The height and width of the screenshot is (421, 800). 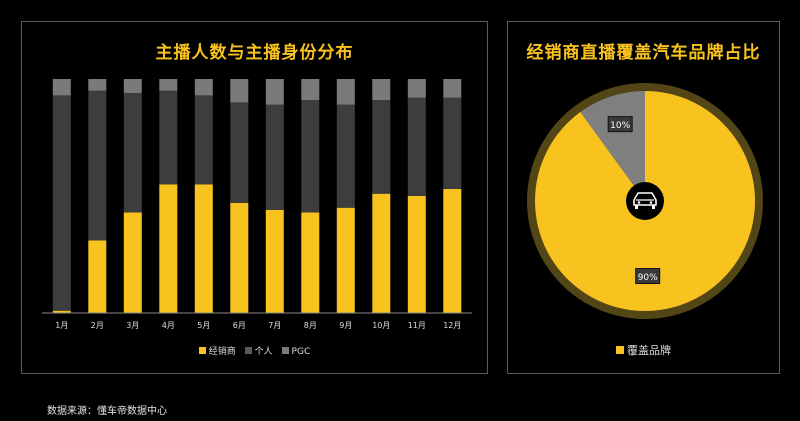 I want to click on pie-data-label: 90%, so click(x=648, y=276).